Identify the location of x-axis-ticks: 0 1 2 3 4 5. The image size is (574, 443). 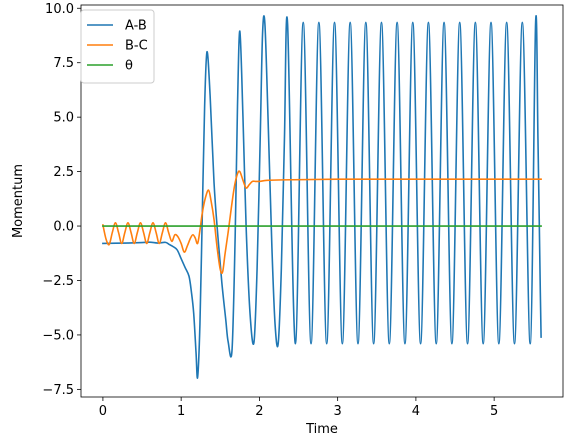
(298, 408).